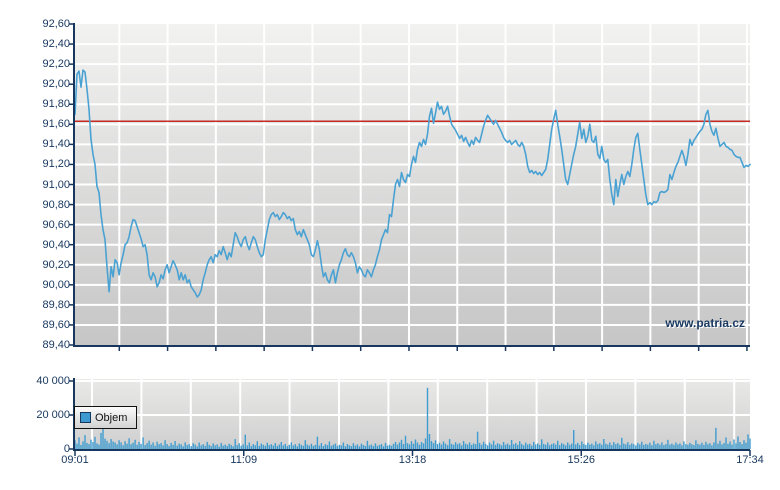 The image size is (780, 490). What do you see at coordinates (53, 381) in the screenshot?
I see `volume-y-axis-label: 40 000` at bounding box center [53, 381].